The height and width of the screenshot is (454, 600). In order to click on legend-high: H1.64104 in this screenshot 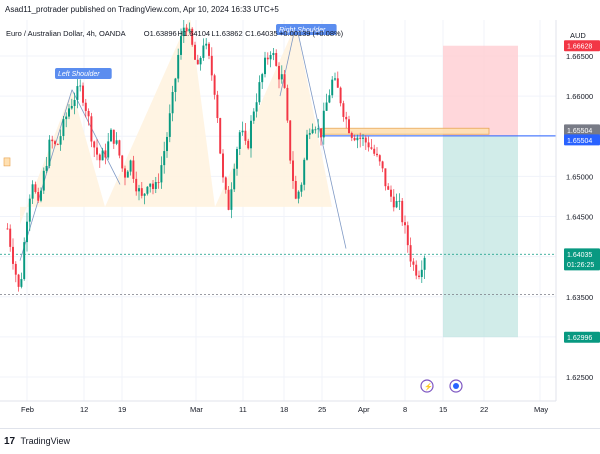, I will do `click(194, 33)`.